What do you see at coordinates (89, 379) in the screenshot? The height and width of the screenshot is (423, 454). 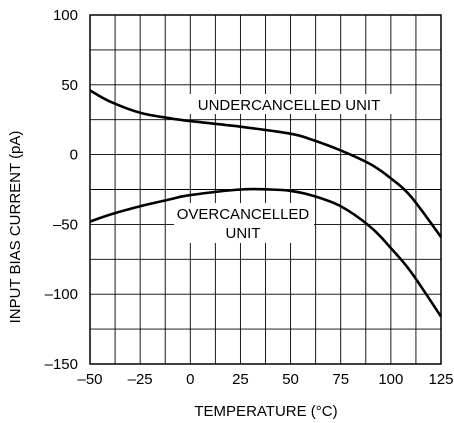 I see `x-tick-label: –50` at bounding box center [89, 379].